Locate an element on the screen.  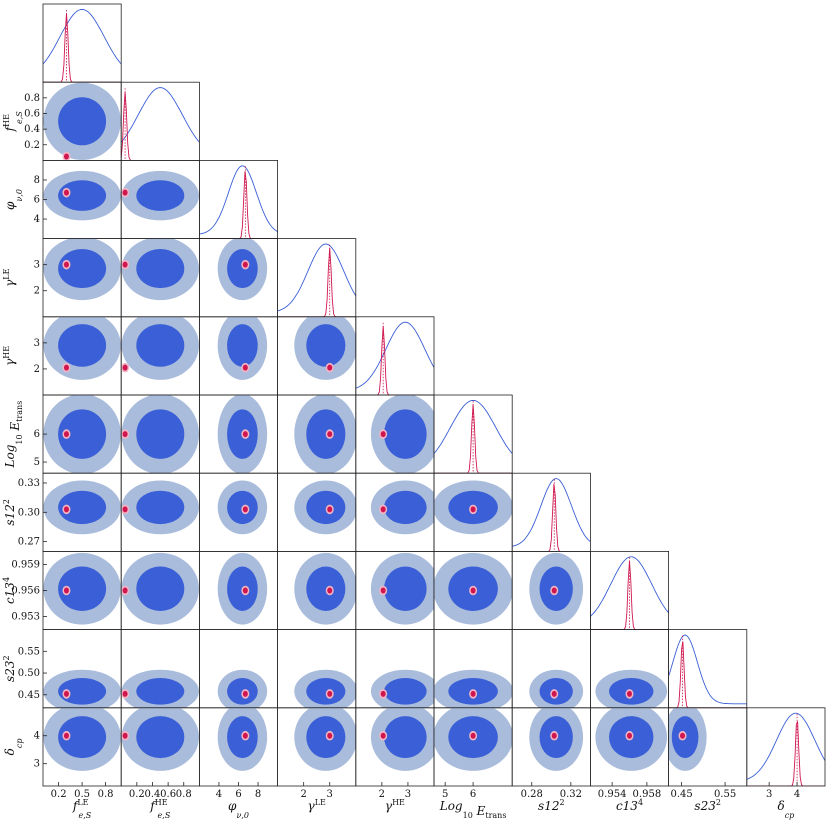
x-axis-label: γHE is located at coordinates (395, 805).